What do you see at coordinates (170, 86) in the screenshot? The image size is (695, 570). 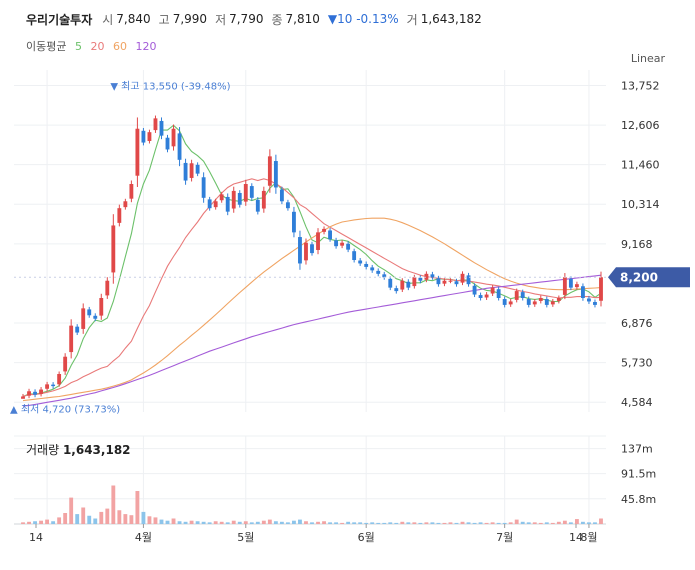 I see `max-price-label: ▼ 최고 13,550 (-39.48%)` at bounding box center [170, 86].